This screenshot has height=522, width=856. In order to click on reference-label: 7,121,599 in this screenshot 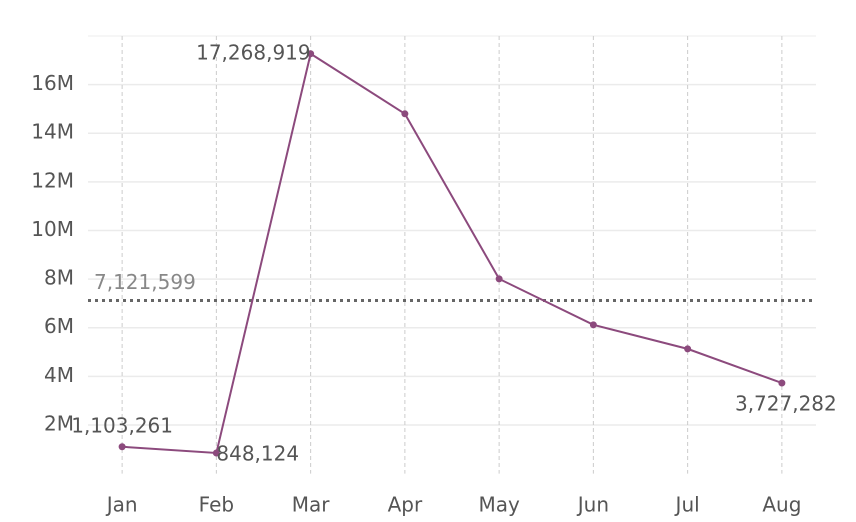, I will do `click(145, 282)`.